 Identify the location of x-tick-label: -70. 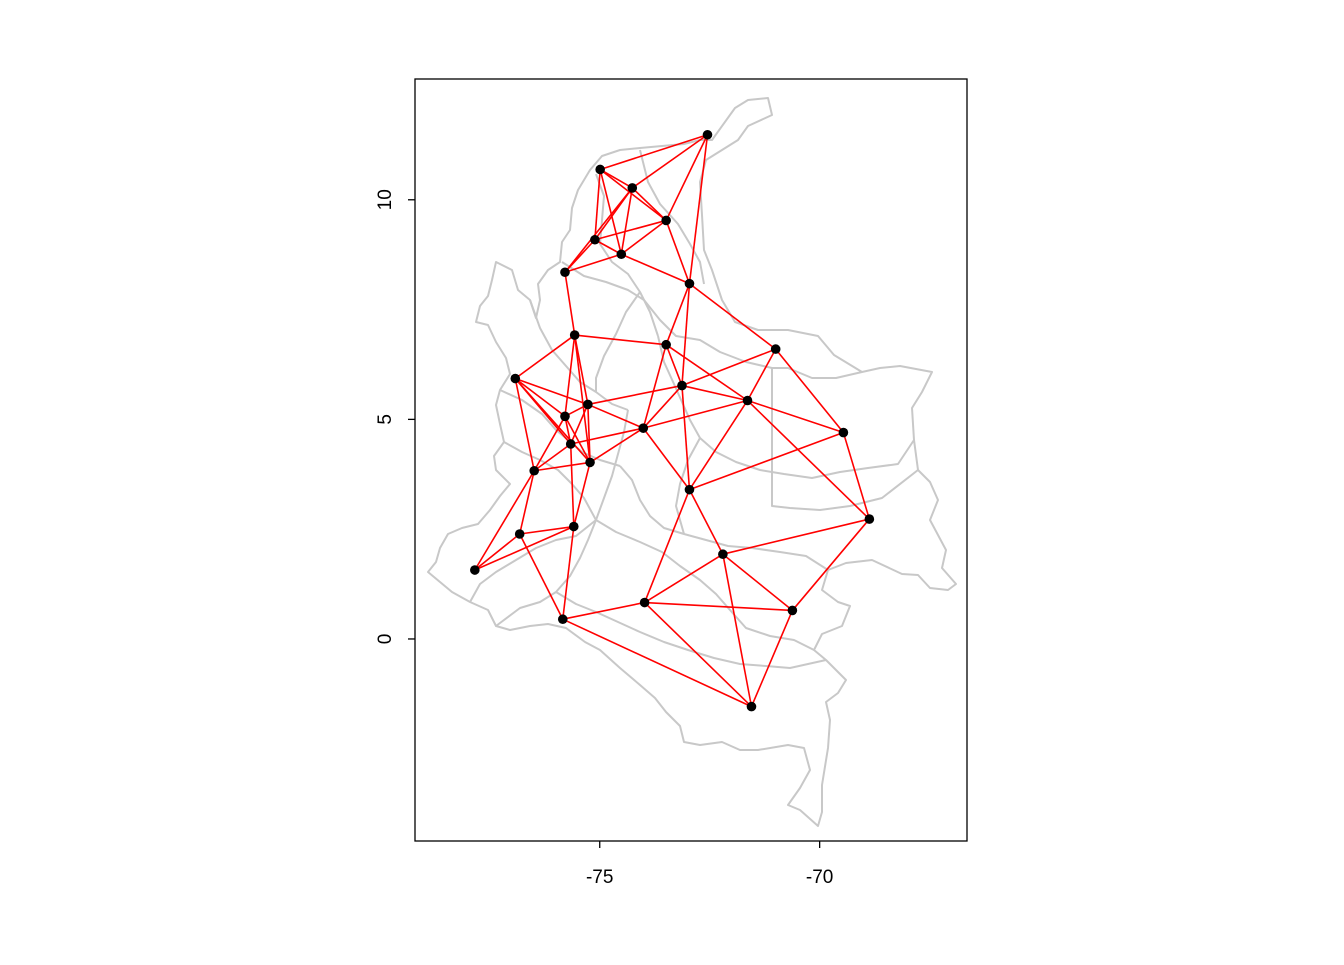
(819, 877).